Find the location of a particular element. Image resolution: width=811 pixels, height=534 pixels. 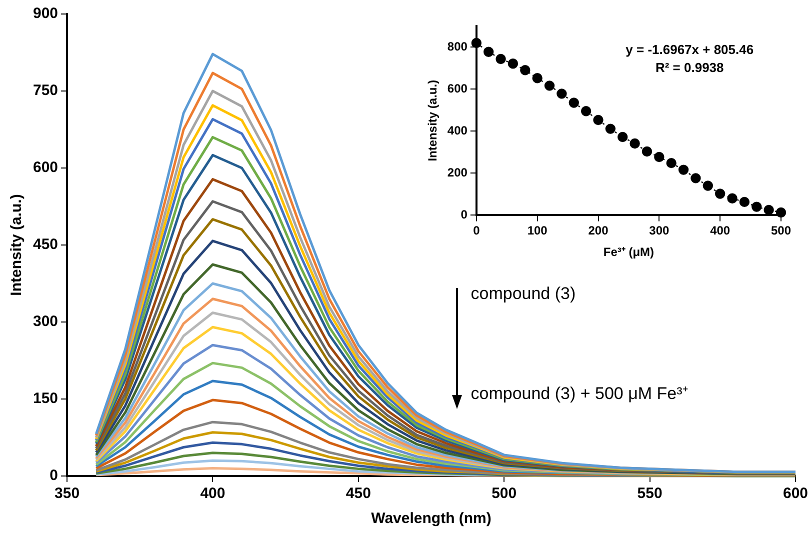

x-tick-label: 350 is located at coordinates (67, 493).